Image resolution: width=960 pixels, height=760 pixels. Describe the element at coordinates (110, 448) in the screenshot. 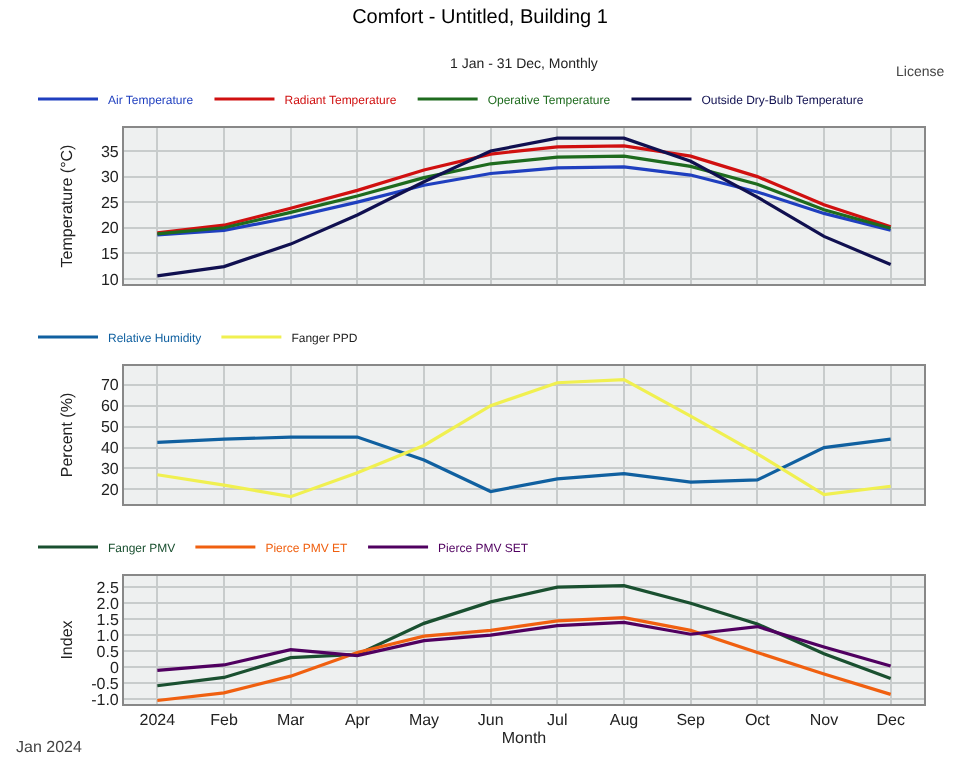

I see `y-tick-label: 40` at that location.